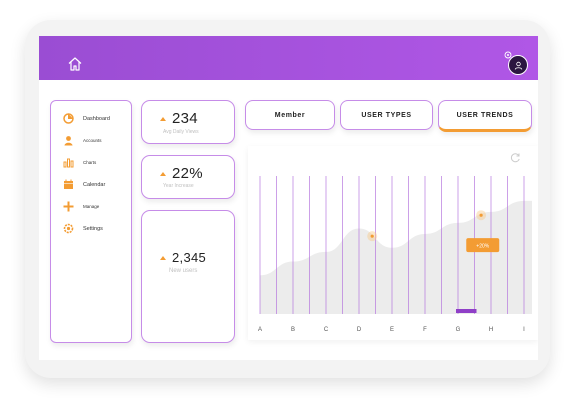 The image size is (578, 409). I want to click on user-avatar, so click(518, 65).